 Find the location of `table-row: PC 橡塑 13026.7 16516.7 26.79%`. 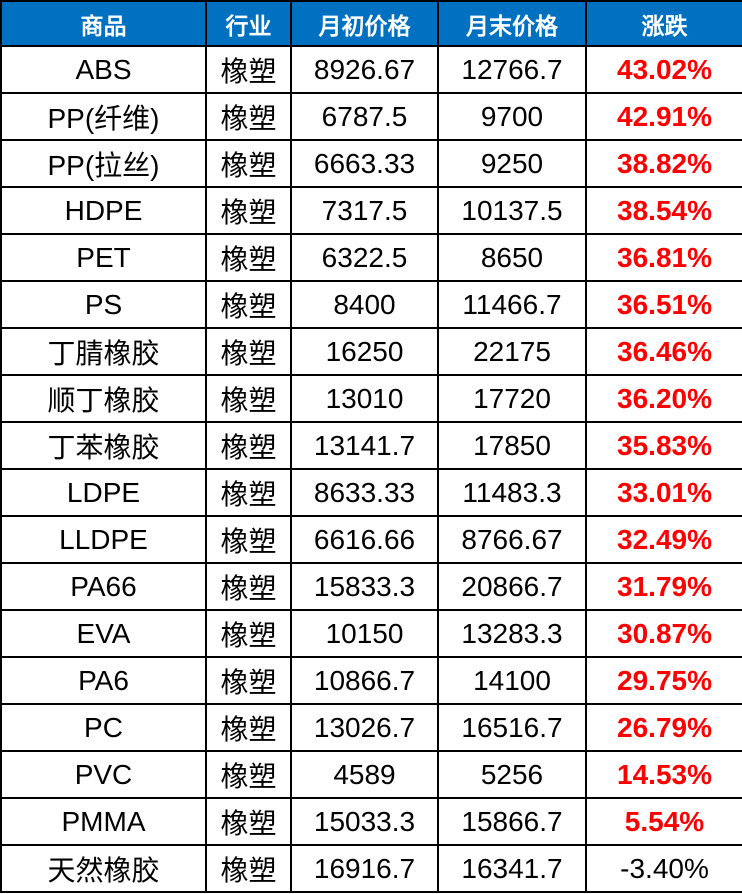

table-row: PC 橡塑 13026.7 16516.7 26.79% is located at coordinates (371, 727).